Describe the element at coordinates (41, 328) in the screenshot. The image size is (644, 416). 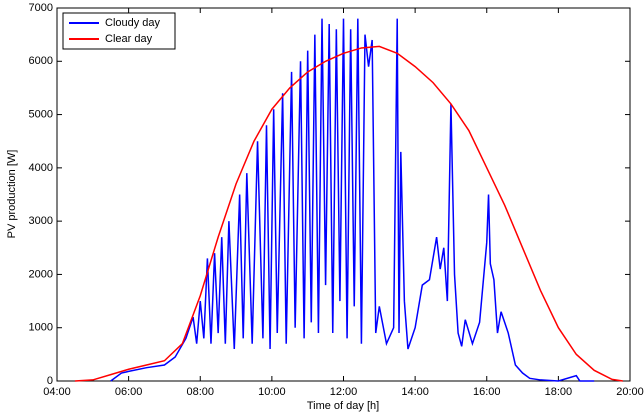
I see `y-tick-label: 1000` at that location.